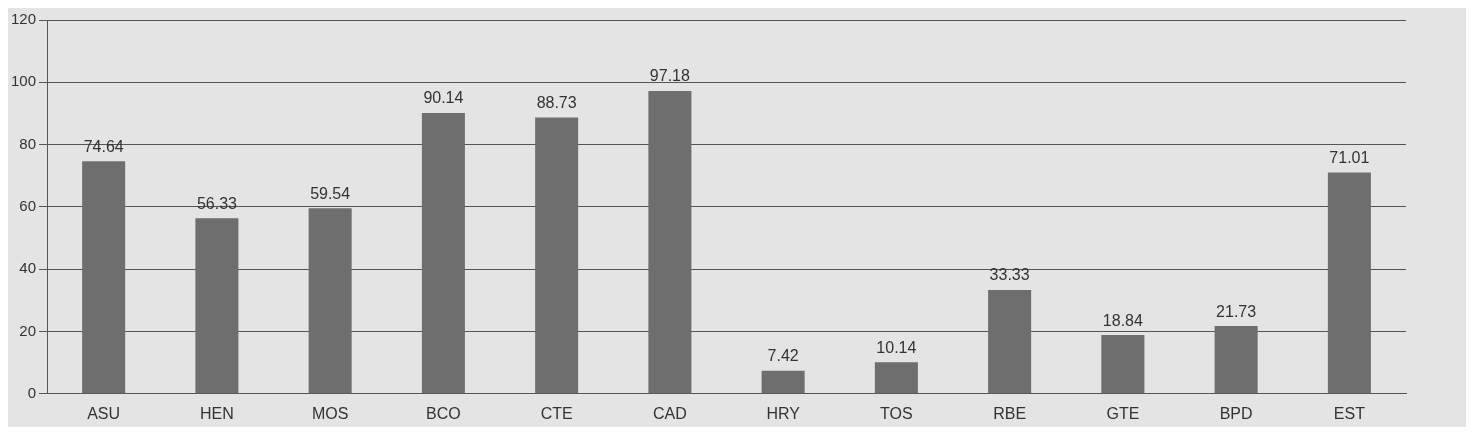 The image size is (1474, 435). What do you see at coordinates (670, 76) in the screenshot?
I see `data-label: 97.18` at bounding box center [670, 76].